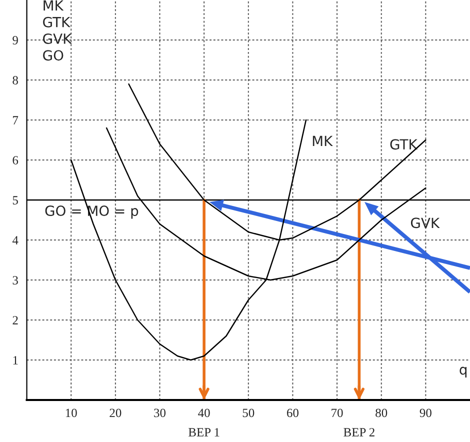 This screenshot has width=470, height=442. I want to click on x-tick-label: 40, so click(204, 413).